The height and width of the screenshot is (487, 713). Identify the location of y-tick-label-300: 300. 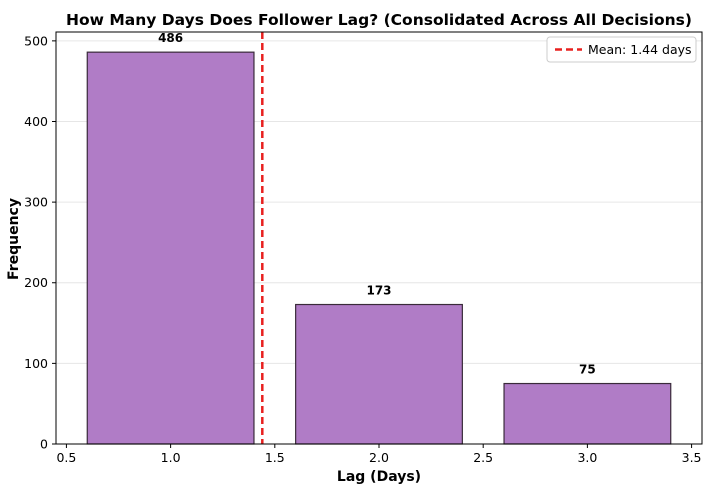
(36, 202).